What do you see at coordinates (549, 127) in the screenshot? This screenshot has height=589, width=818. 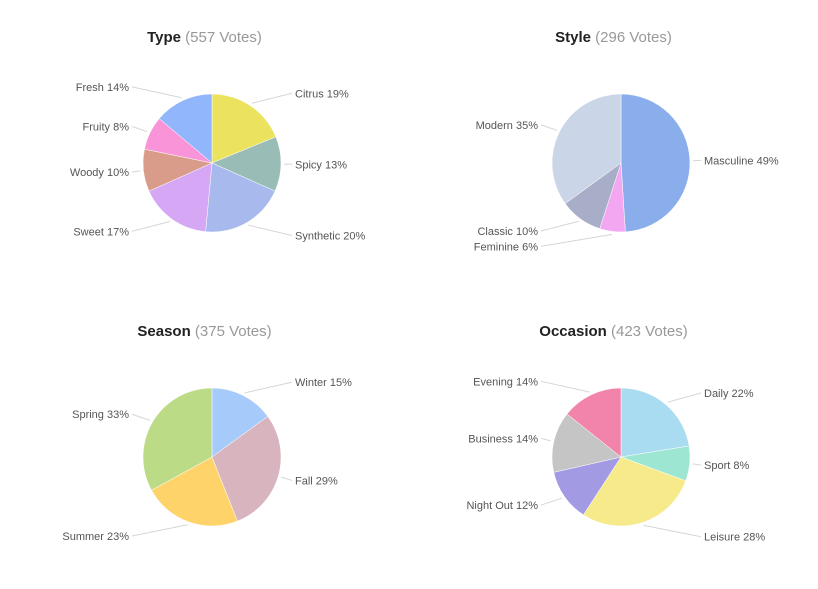 I see `leader-line-modern` at bounding box center [549, 127].